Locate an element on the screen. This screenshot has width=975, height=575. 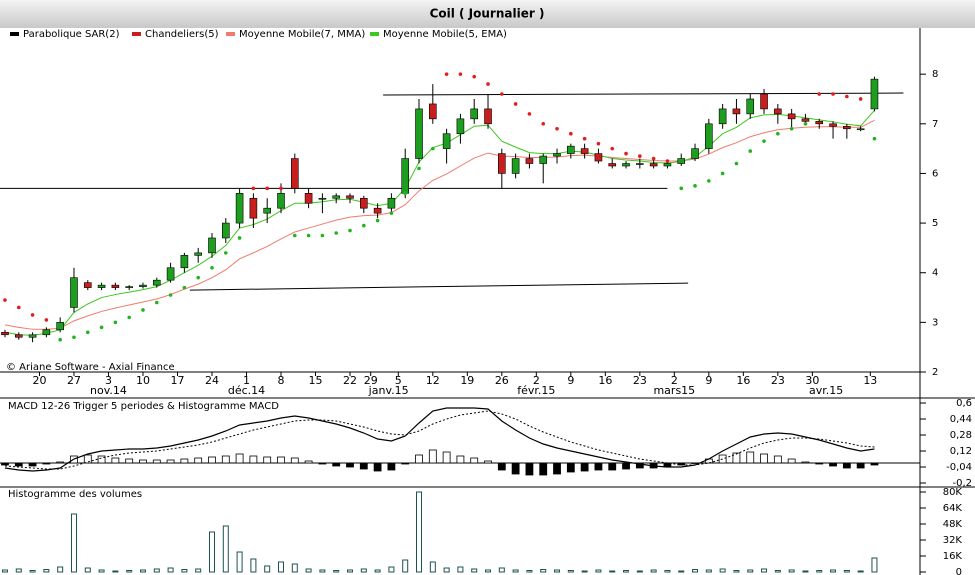
y-tick-label: 8 is located at coordinates (935, 74).